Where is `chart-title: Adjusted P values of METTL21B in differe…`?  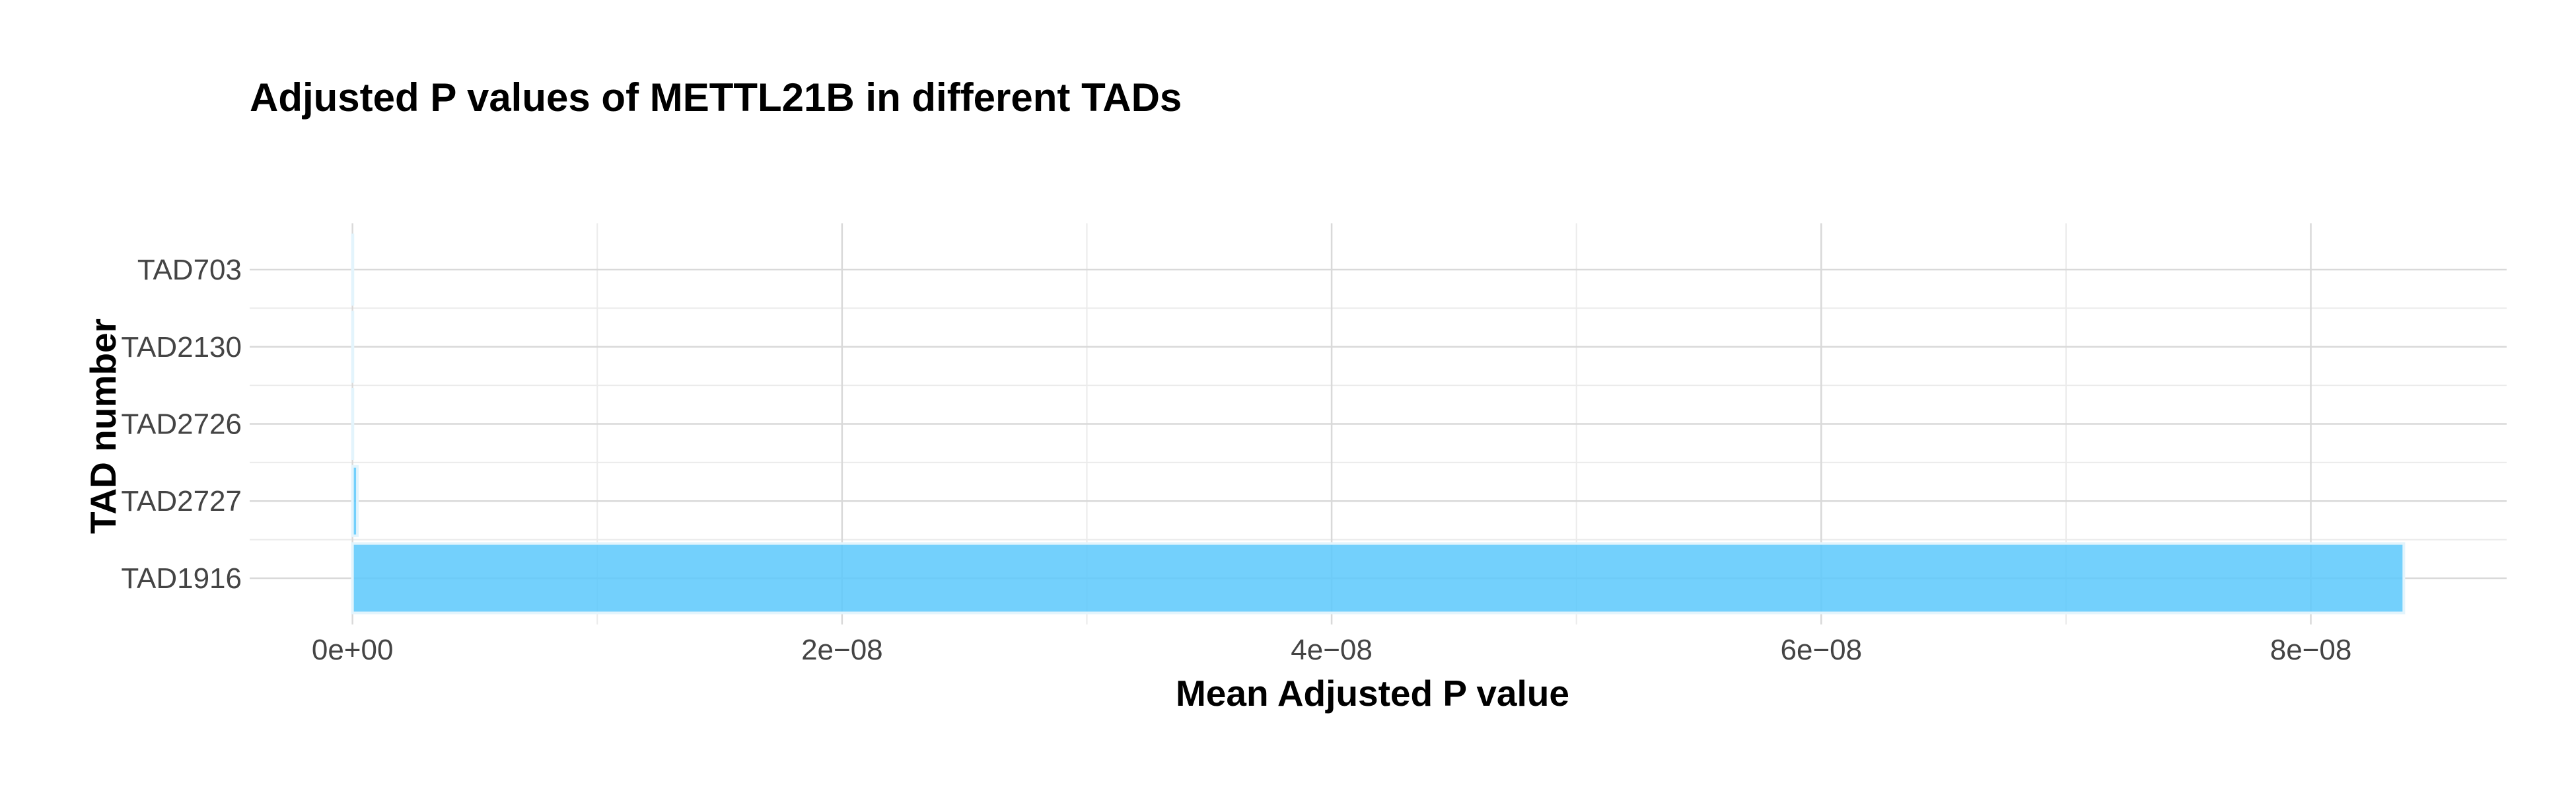 chart-title: Adjusted P values of METTL21B in differe… is located at coordinates (716, 97).